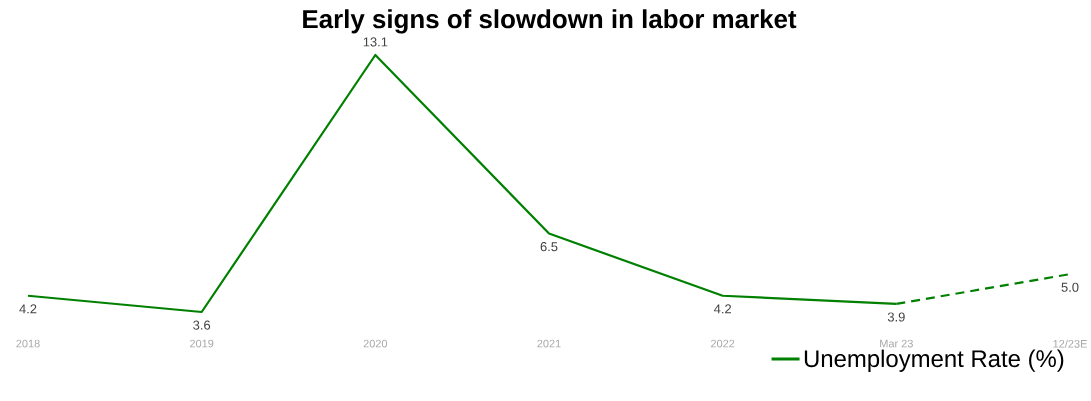 The height and width of the screenshot is (401, 1091). What do you see at coordinates (723, 343) in the screenshot?
I see `x-tick-label: 2022` at bounding box center [723, 343].